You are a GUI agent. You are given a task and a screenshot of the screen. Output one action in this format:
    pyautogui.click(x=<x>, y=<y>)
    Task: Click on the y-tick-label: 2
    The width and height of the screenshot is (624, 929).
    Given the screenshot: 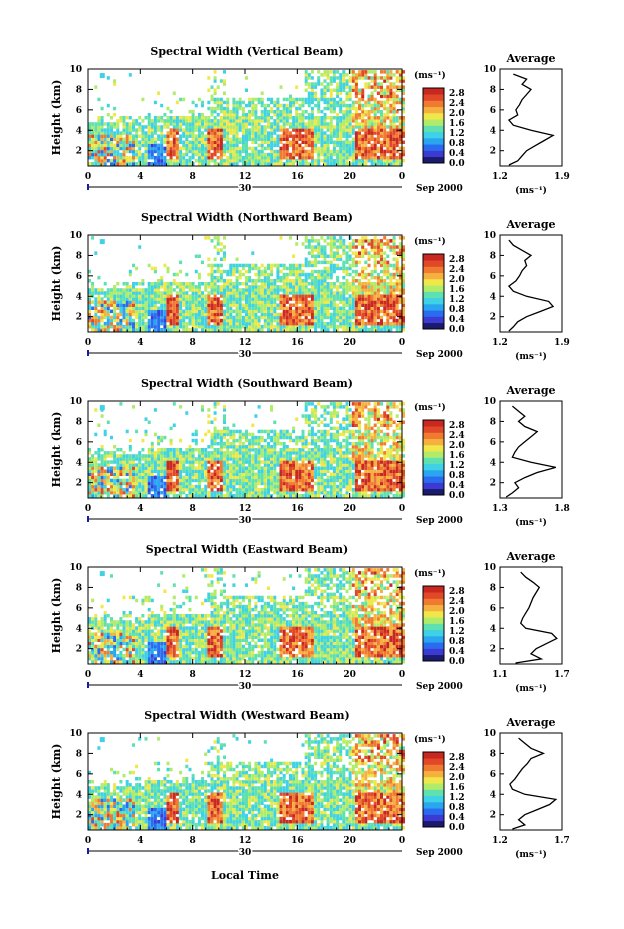 What is the action you would take?
    pyautogui.click(x=79, y=484)
    